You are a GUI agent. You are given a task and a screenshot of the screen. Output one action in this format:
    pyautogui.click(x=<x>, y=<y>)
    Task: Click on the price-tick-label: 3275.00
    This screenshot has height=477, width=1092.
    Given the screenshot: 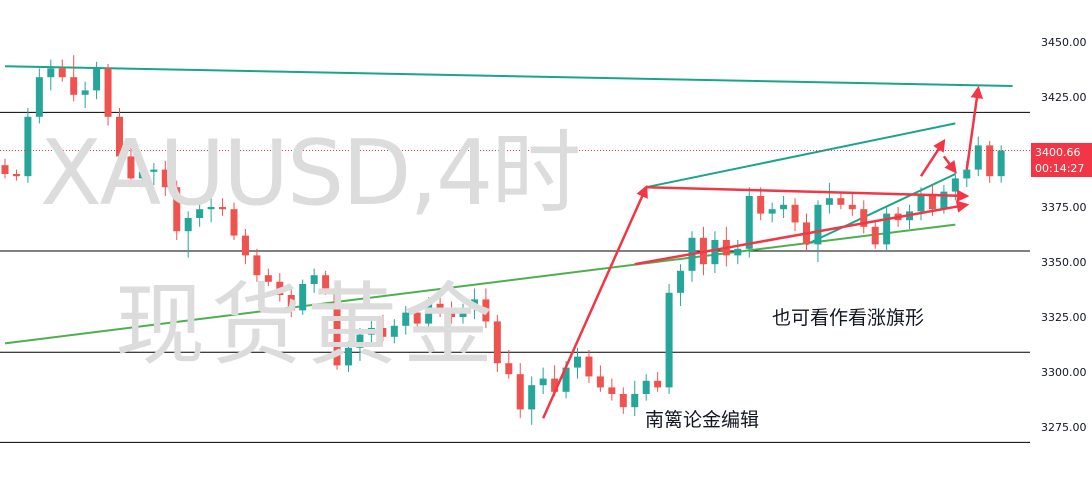 What is the action you would take?
    pyautogui.click(x=1064, y=427)
    